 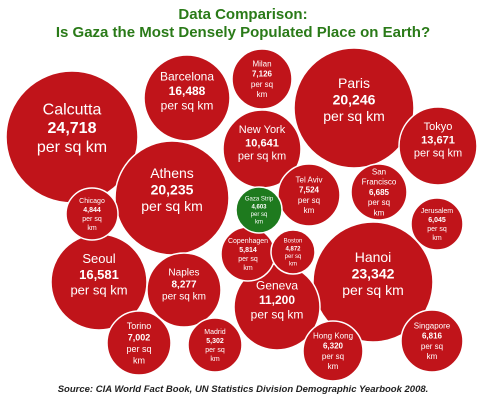 I want to click on city-name-tokyo: Tokyo, so click(x=438, y=127).